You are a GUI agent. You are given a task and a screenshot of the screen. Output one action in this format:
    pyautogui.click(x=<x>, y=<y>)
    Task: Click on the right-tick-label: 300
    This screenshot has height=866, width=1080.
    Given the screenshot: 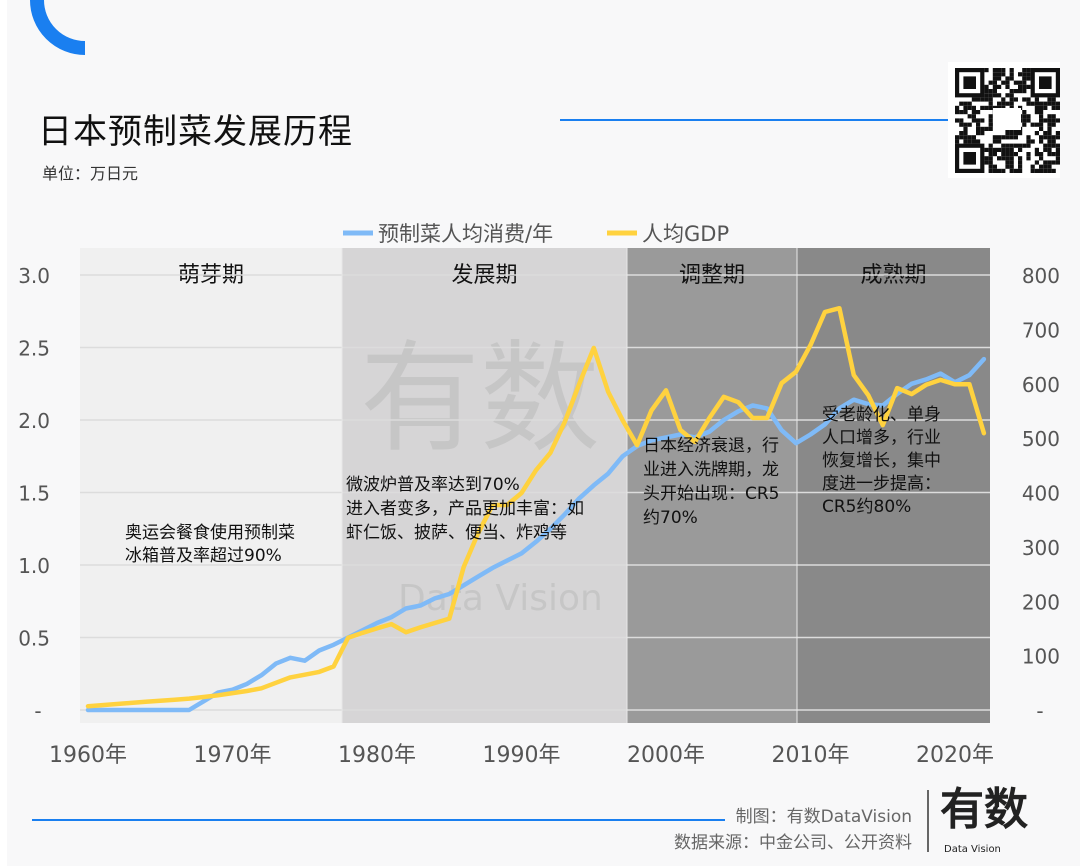 What is the action you would take?
    pyautogui.click(x=1041, y=548)
    